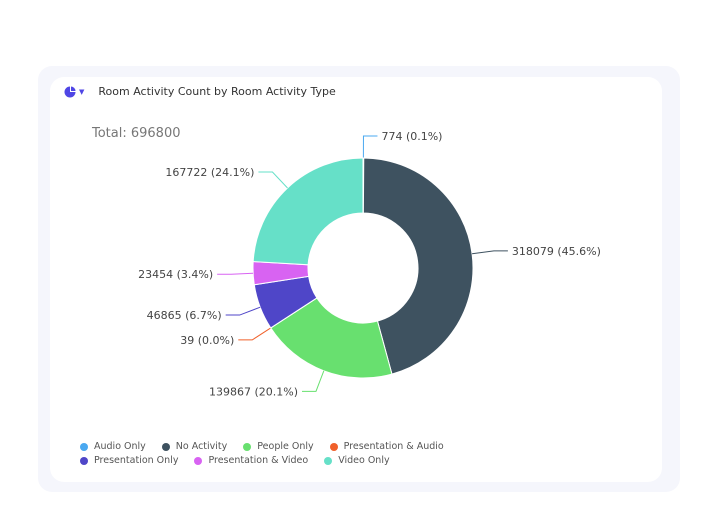 The image size is (720, 520). I want to click on data-label: 39 (0.0%), so click(207, 340).